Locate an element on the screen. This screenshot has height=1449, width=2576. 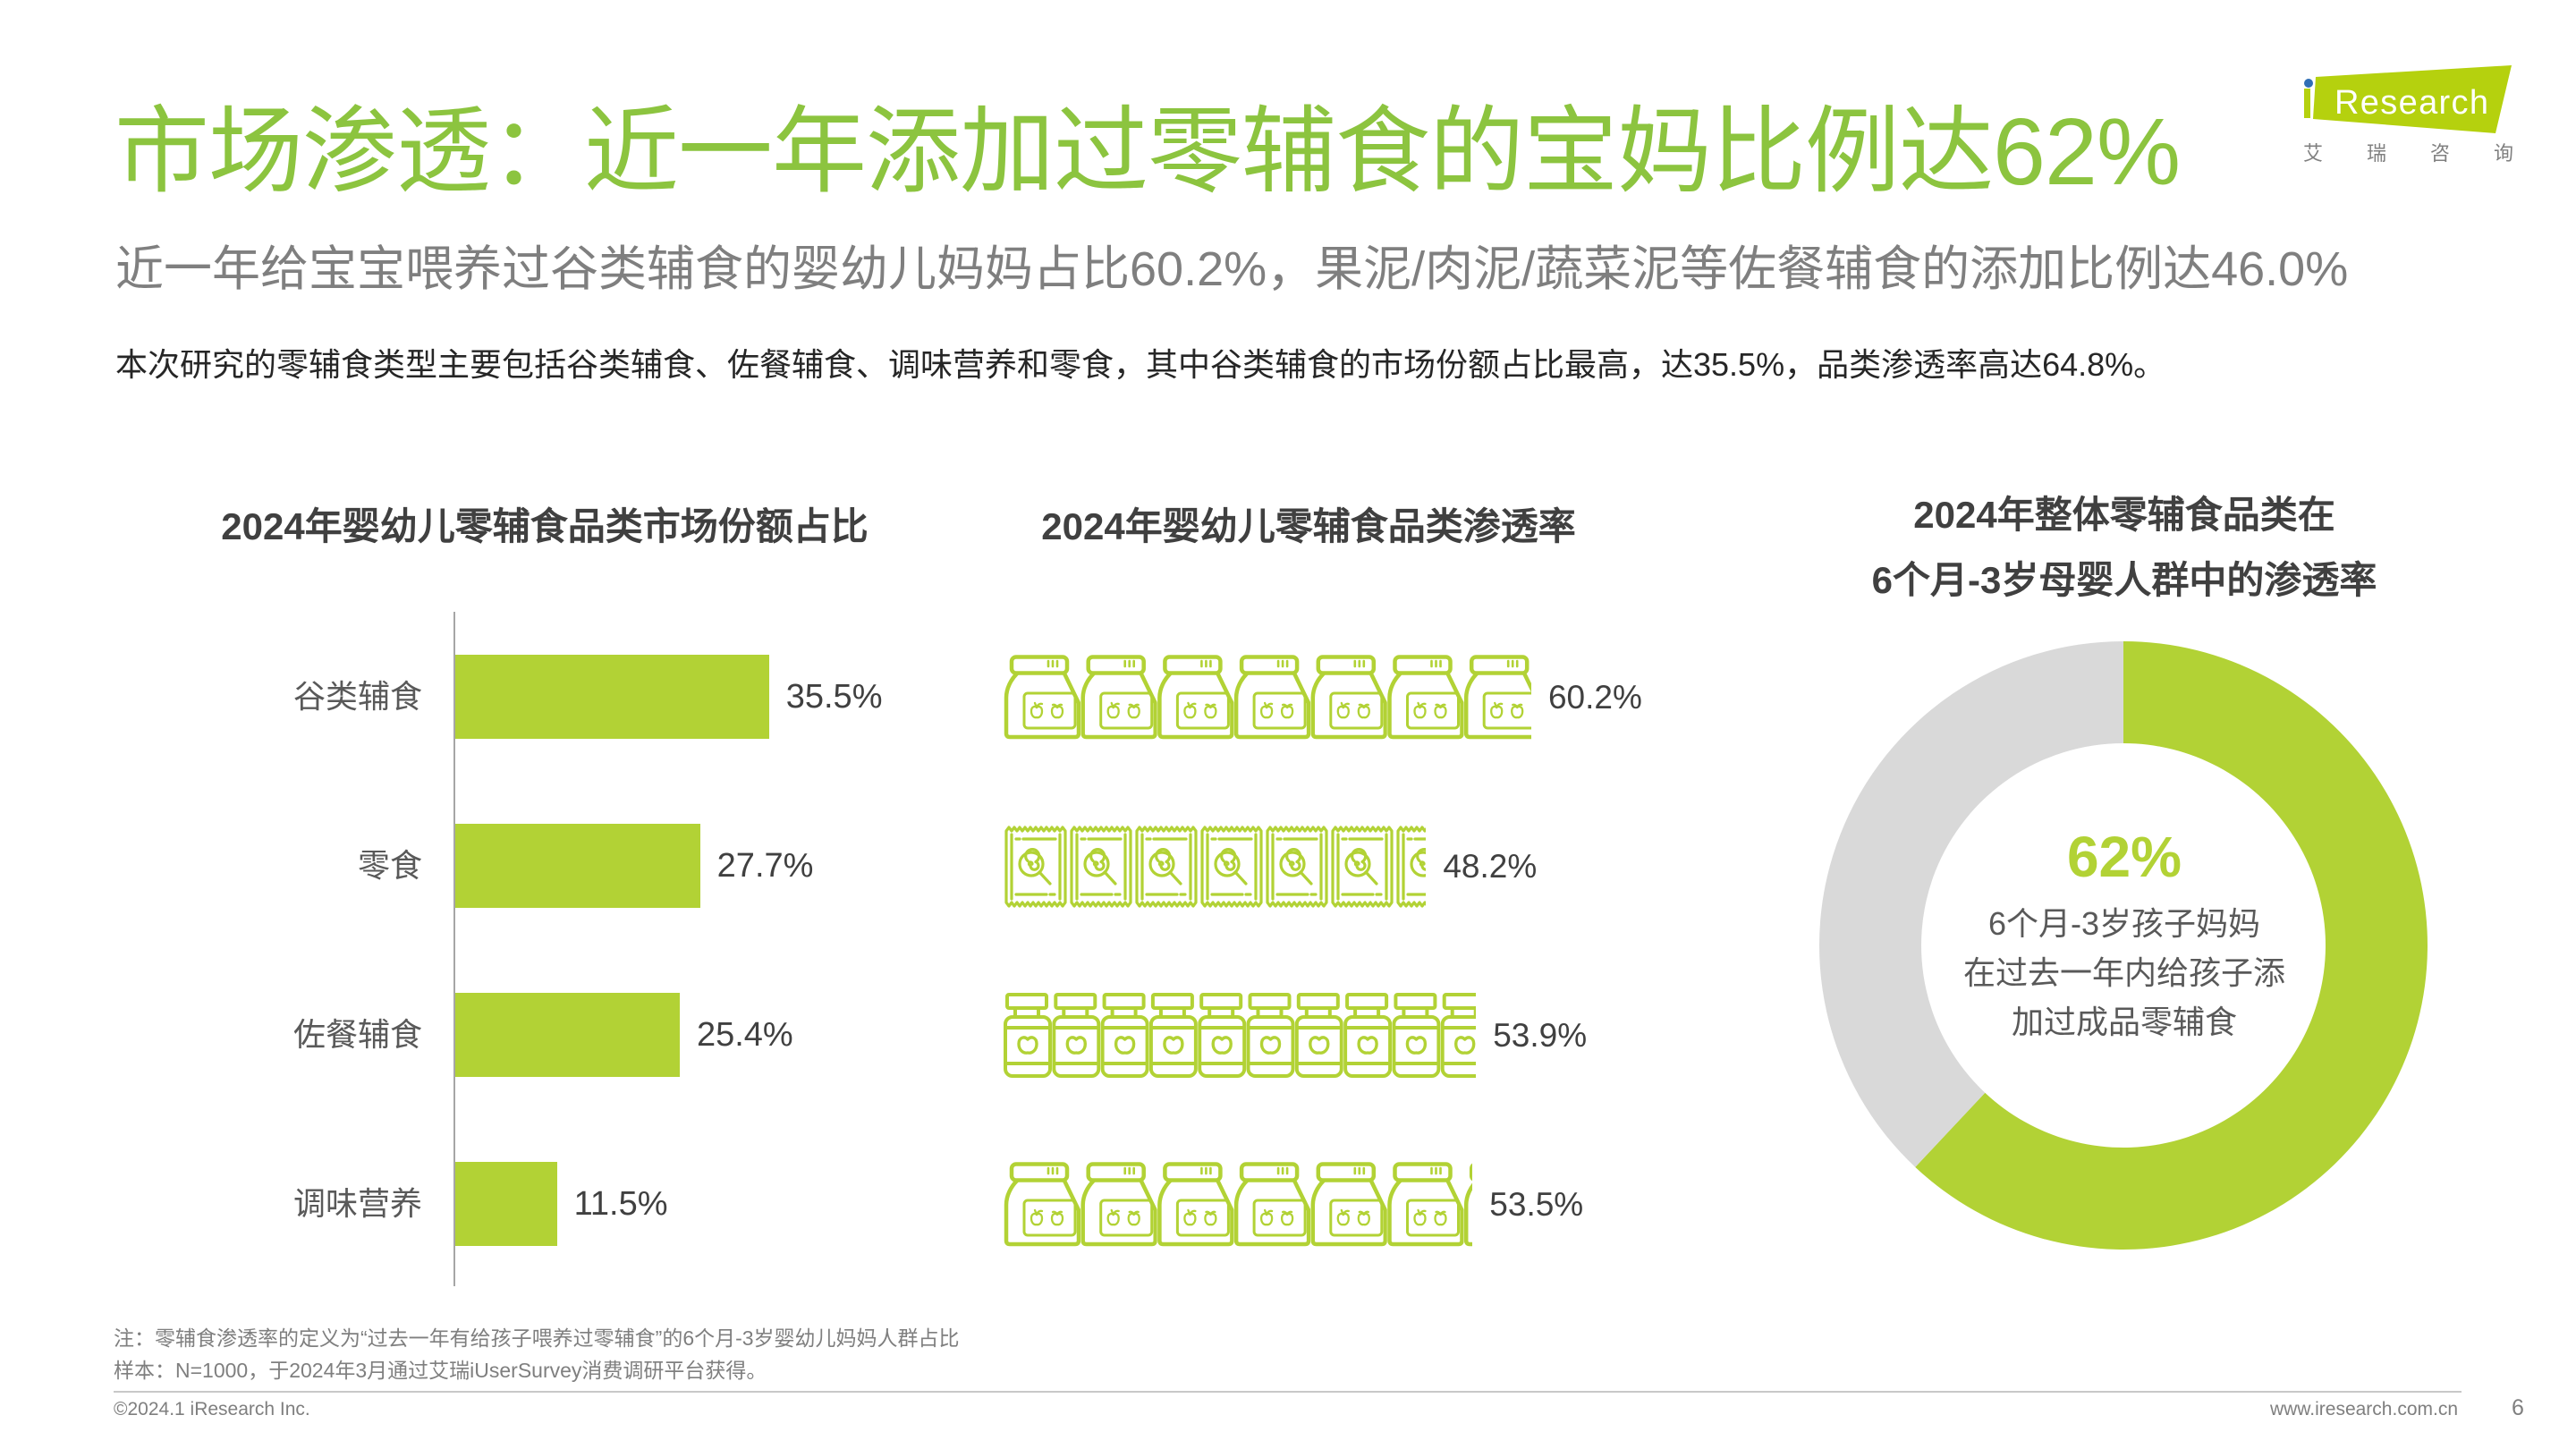
logo-i-stem is located at coordinates (2307, 103).